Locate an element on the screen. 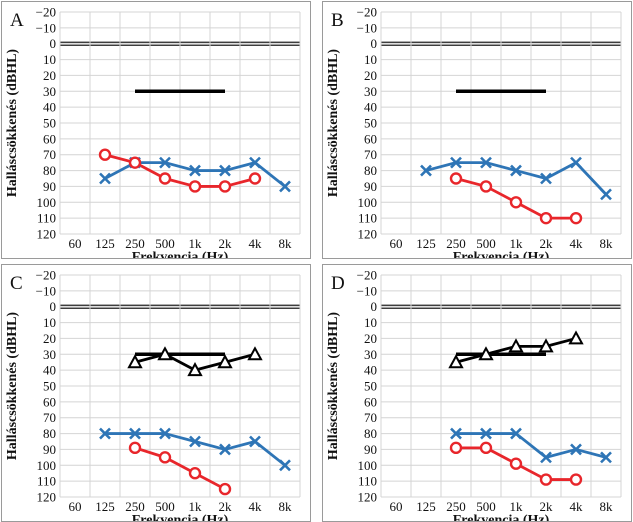 The image size is (633, 522). x-tick-label: 250 is located at coordinates (456, 243).